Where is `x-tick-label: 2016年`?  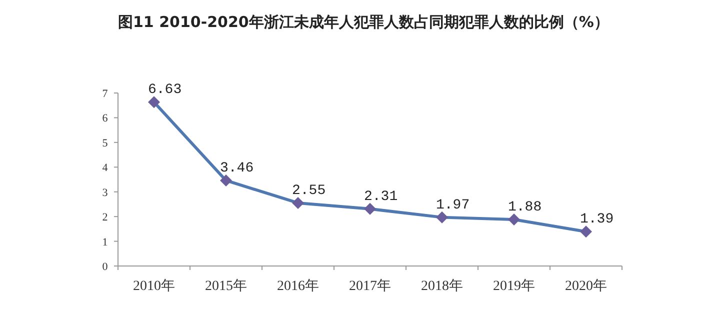
x-tick-label: 2016年 is located at coordinates (298, 286).